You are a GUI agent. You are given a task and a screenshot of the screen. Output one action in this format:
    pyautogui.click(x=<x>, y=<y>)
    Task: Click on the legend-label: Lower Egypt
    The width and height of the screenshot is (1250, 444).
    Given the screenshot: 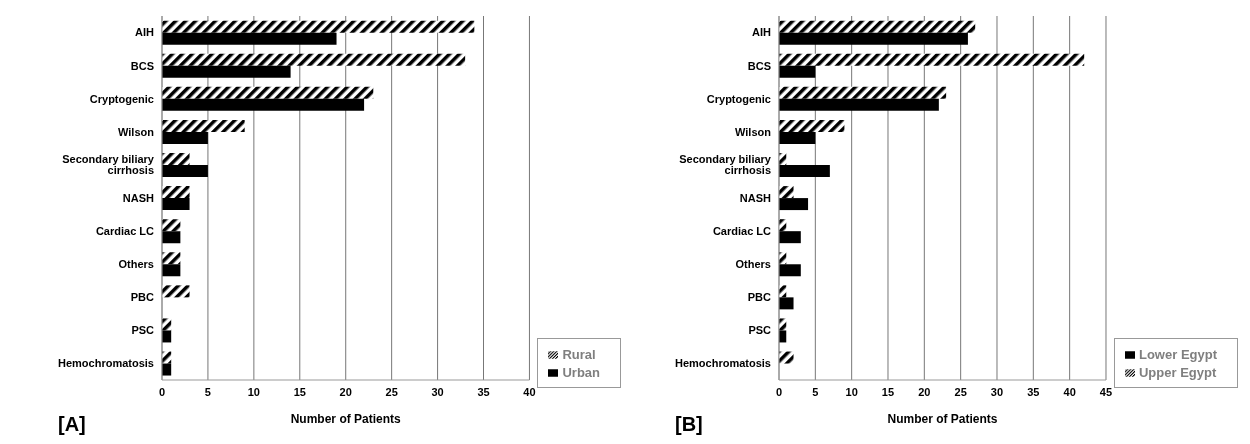 What is the action you would take?
    pyautogui.click(x=1177, y=354)
    